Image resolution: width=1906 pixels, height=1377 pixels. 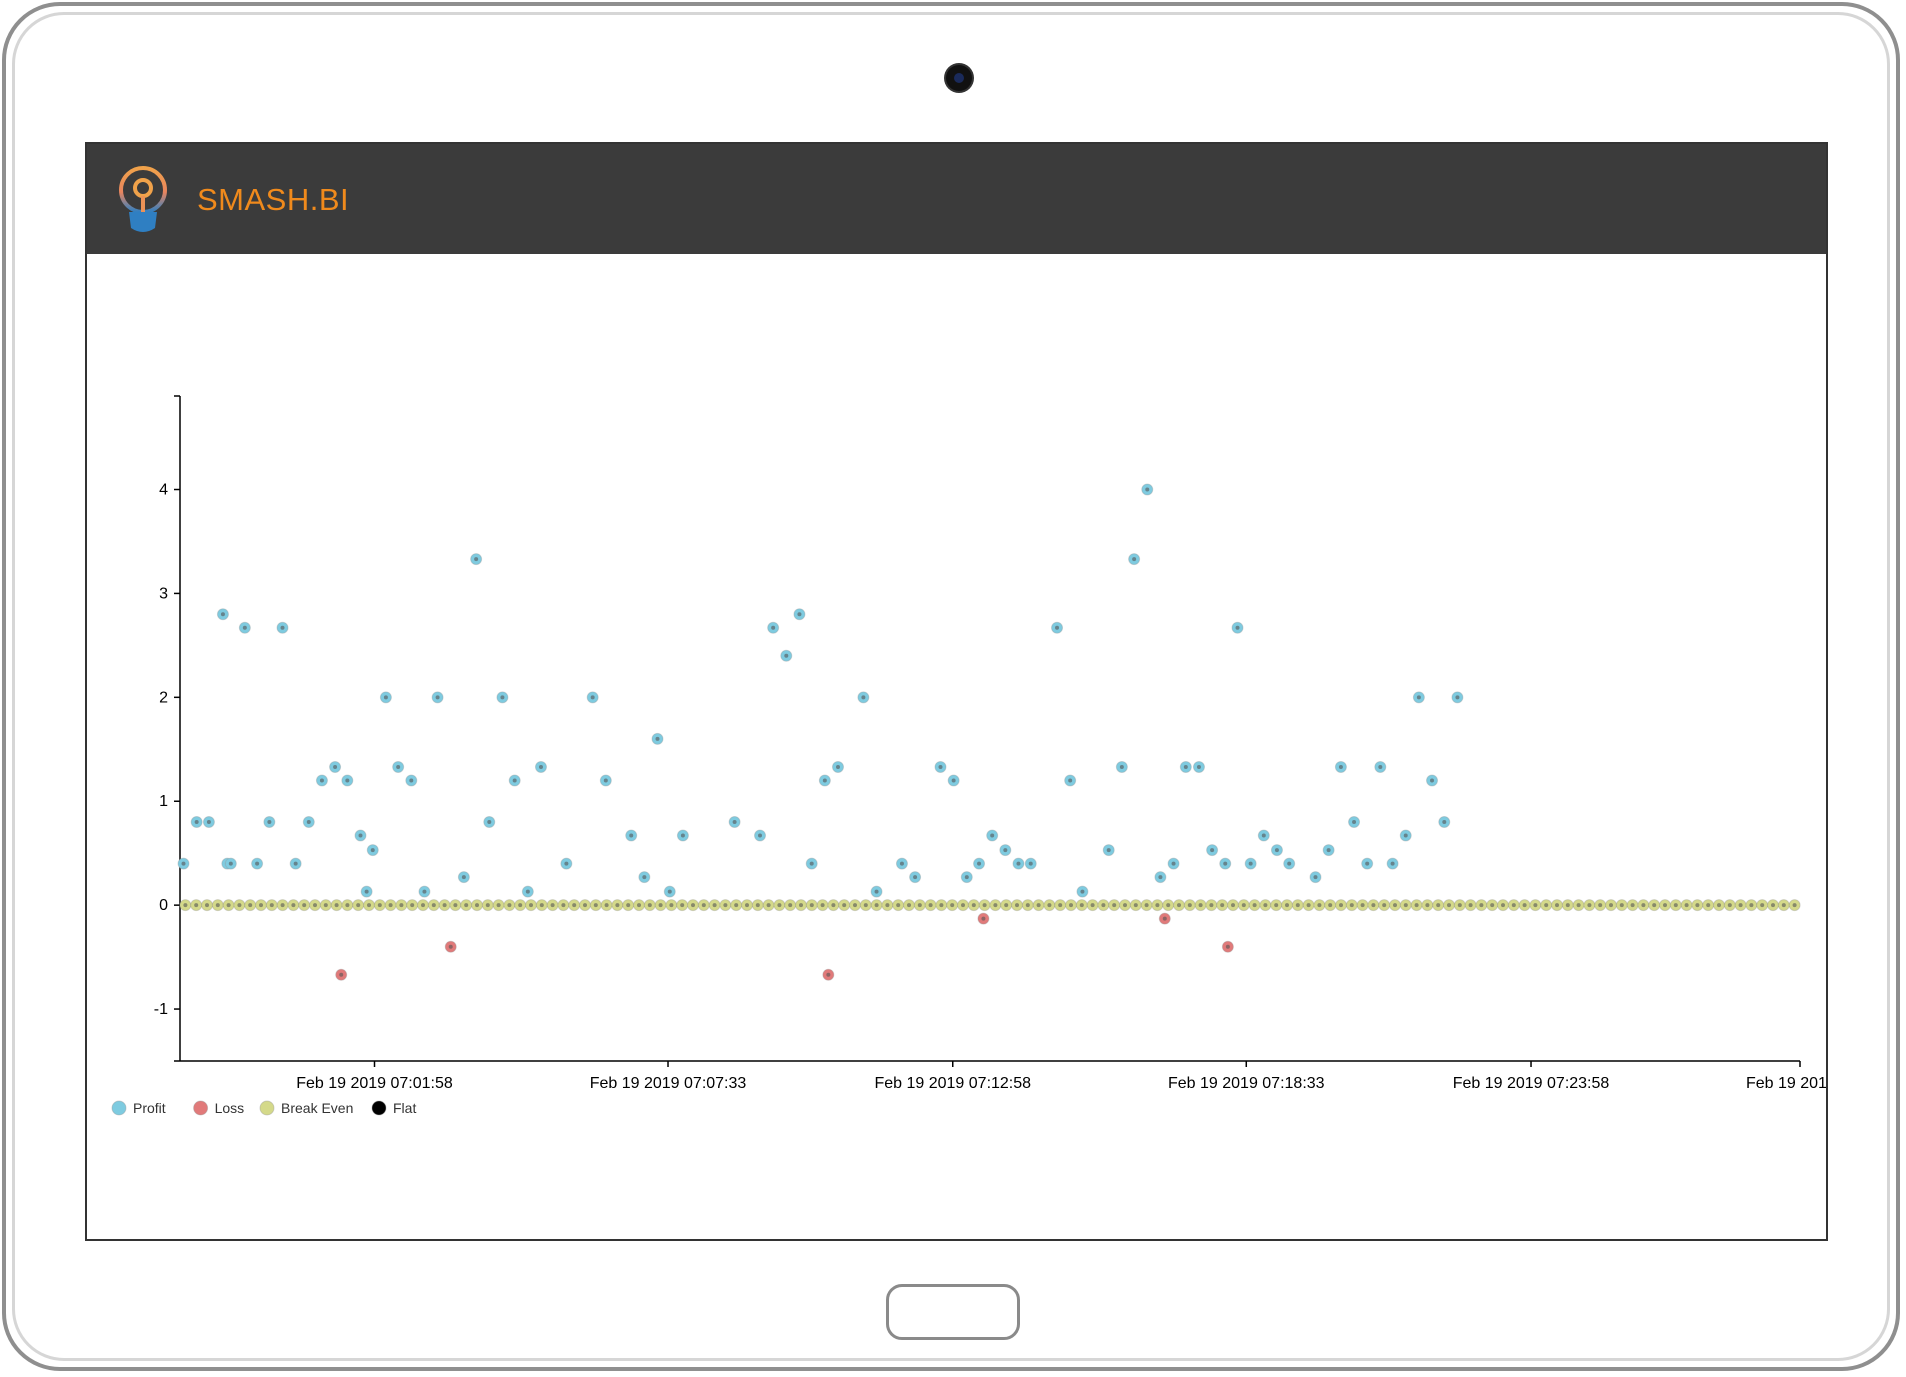 I want to click on x-tick-label: Feb 19 2019 07:12:58, so click(x=952, y=1083).